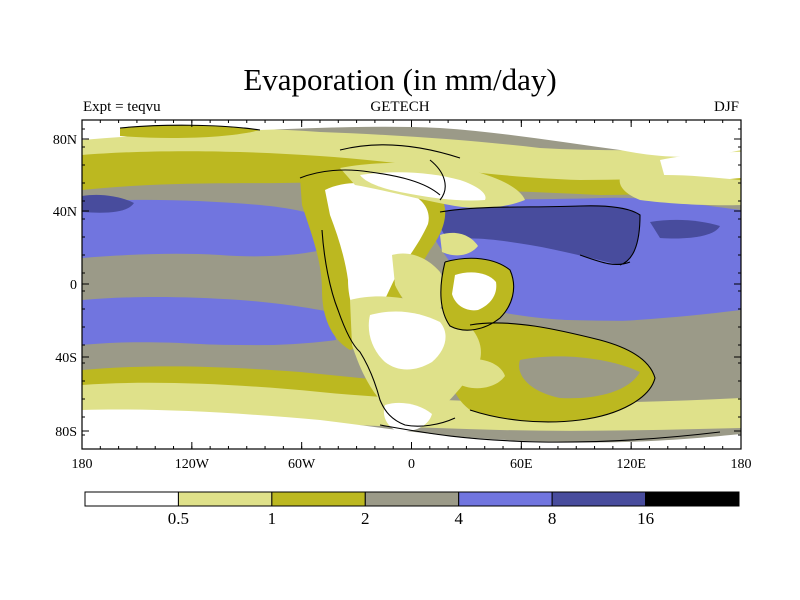 Image resolution: width=800 pixels, height=600 pixels. Describe the element at coordinates (700, 166) in the screenshot. I see `white-north-east-patch` at that location.